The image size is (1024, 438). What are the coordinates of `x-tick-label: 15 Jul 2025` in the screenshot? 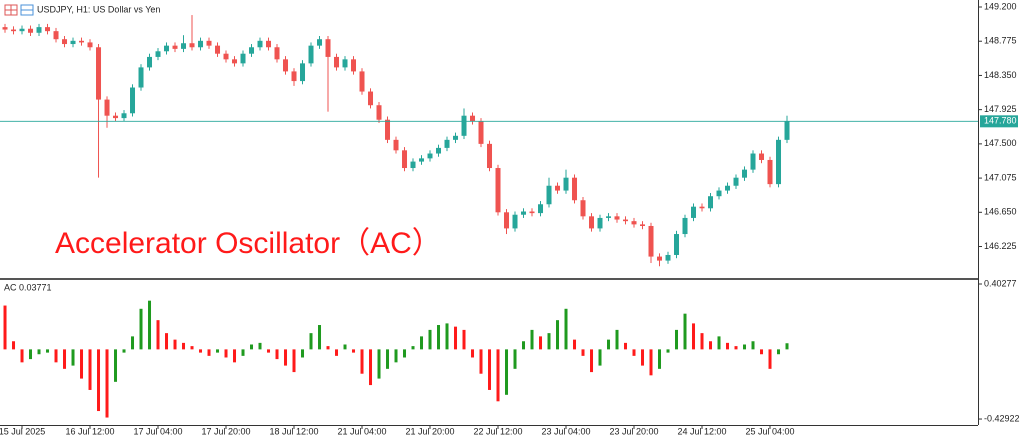 It's located at (22, 431).